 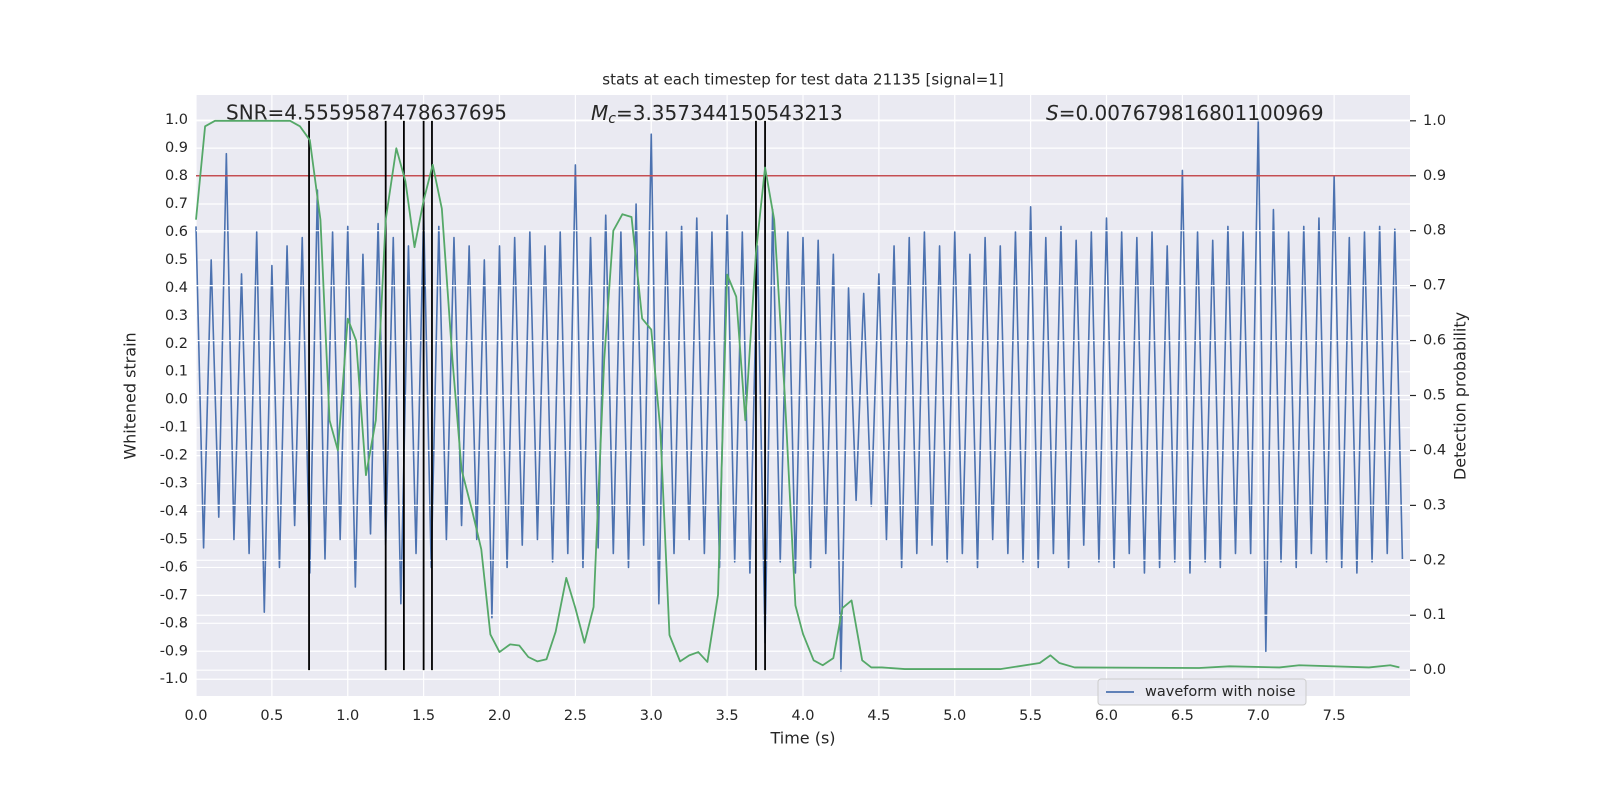 I want to click on x-tick-label: 2.0, so click(x=499, y=716).